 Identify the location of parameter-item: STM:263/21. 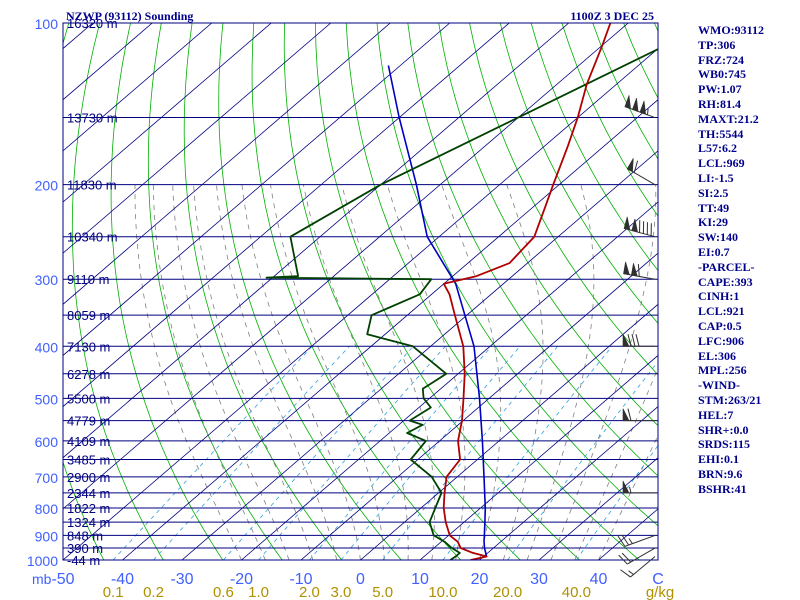
(730, 399).